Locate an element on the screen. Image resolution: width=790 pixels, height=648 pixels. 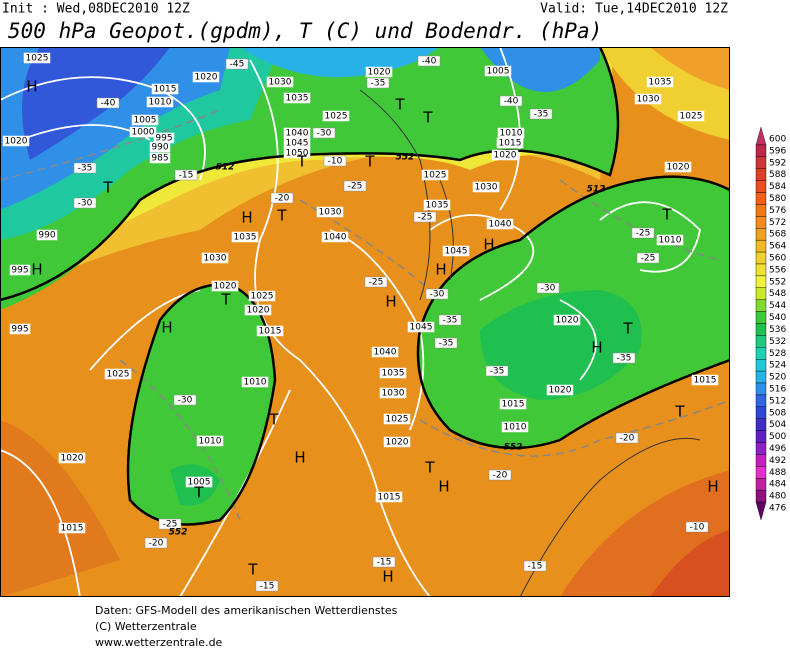
colorbar-label: 508 is located at coordinates (777, 413).